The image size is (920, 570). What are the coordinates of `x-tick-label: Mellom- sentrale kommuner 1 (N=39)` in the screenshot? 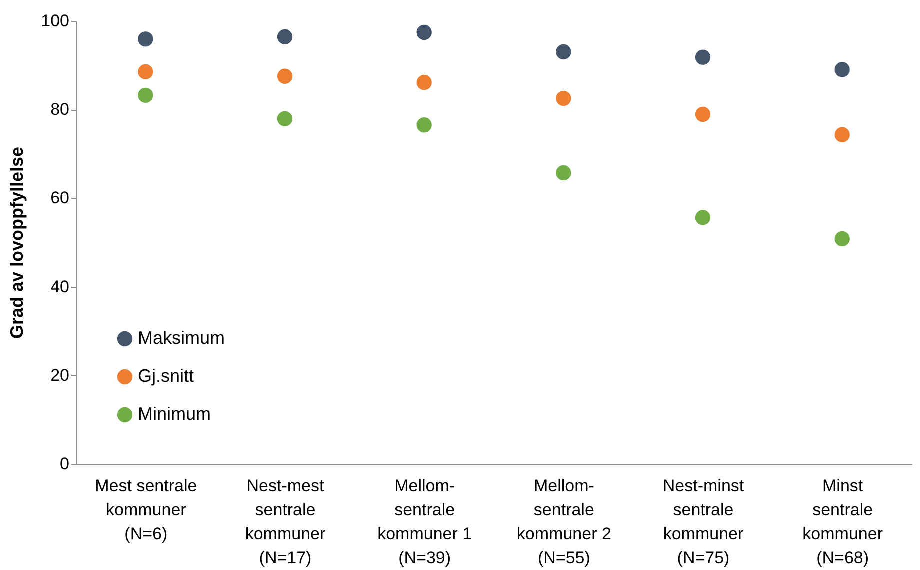 It's located at (425, 522).